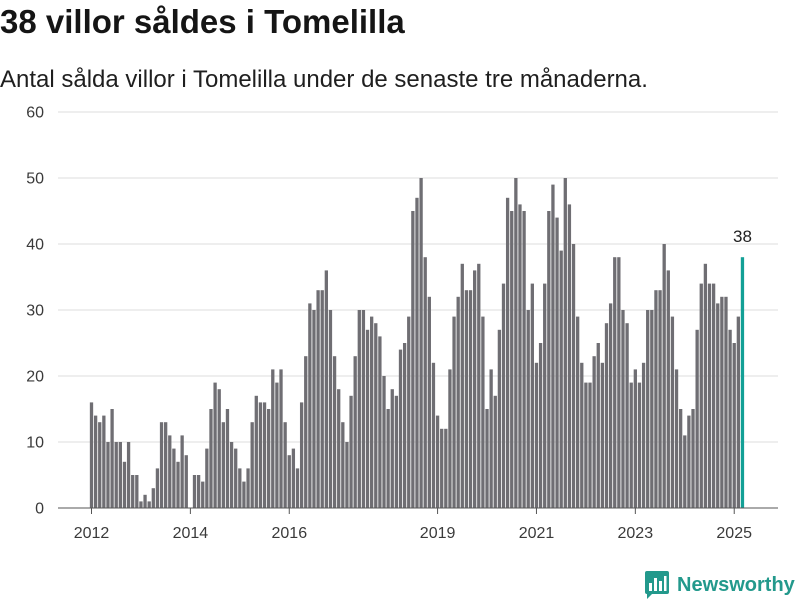 This screenshot has width=800, height=600. I want to click on chart-title: 38 villor såldes i Tomelilla, so click(202, 21).